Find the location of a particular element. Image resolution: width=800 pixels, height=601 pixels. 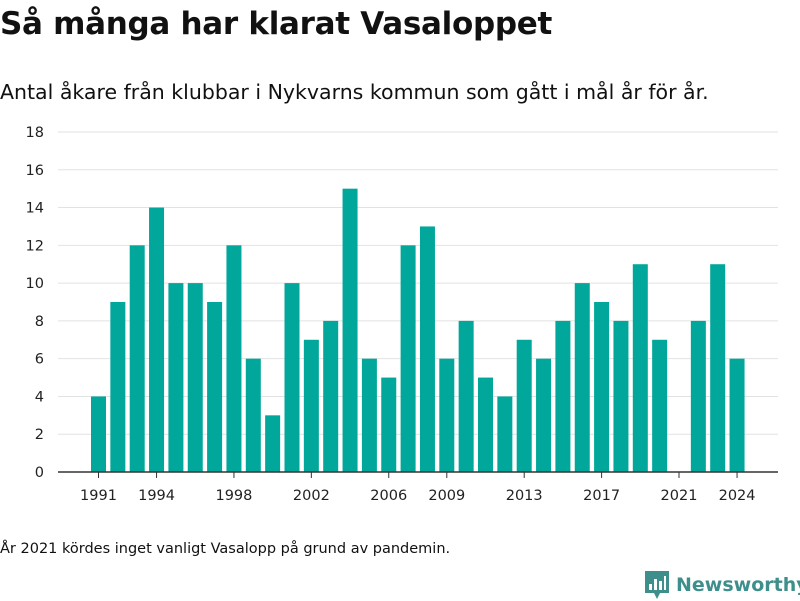

brand-logo: Newsworthy is located at coordinates (722, 585).